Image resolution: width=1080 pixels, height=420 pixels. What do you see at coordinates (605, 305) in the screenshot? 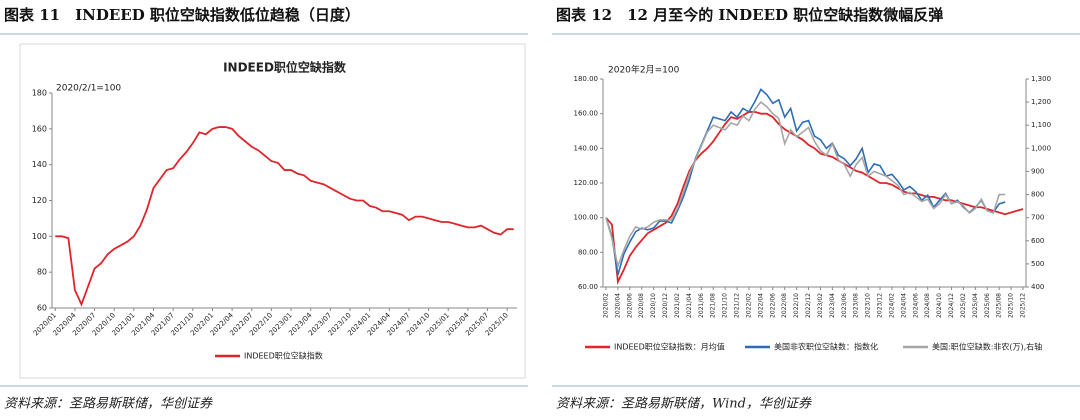
I see `x-tick-label: 2020/02` at bounding box center [605, 305].